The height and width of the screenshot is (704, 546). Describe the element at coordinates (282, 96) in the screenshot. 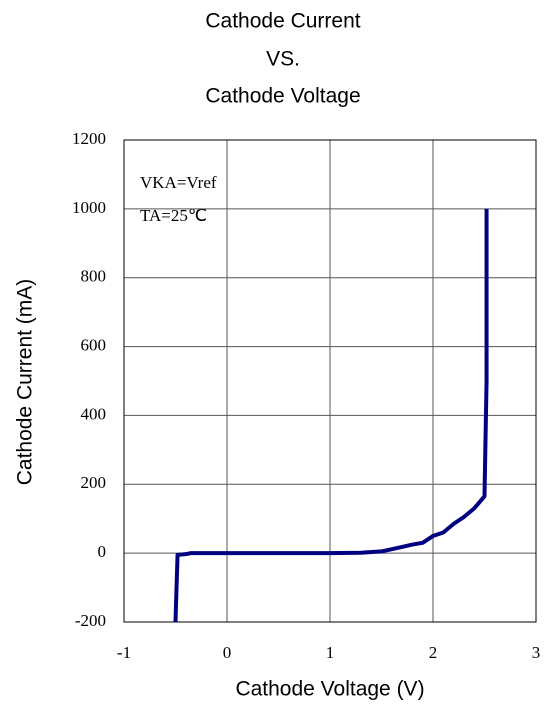

I see `chart-title: Cathode Voltage` at that location.